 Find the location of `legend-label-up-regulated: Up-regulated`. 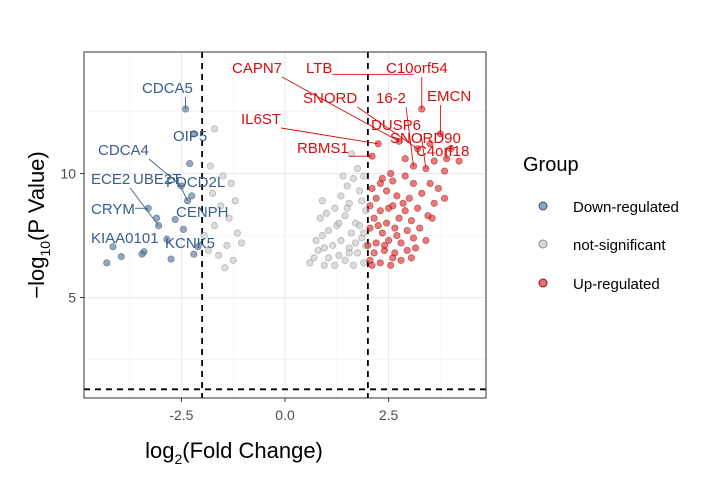

legend-label-up-regulated: Up-regulated is located at coordinates (616, 284).